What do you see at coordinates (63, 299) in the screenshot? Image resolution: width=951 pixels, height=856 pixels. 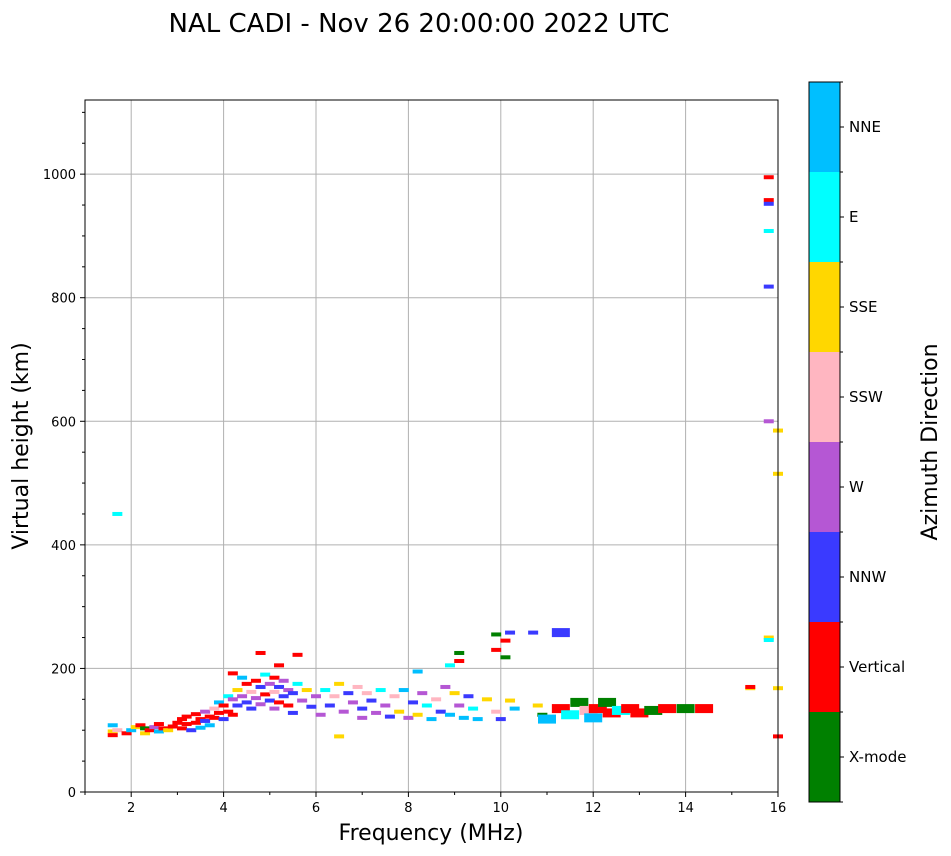 I see `y-tick-label: 800` at bounding box center [63, 299].